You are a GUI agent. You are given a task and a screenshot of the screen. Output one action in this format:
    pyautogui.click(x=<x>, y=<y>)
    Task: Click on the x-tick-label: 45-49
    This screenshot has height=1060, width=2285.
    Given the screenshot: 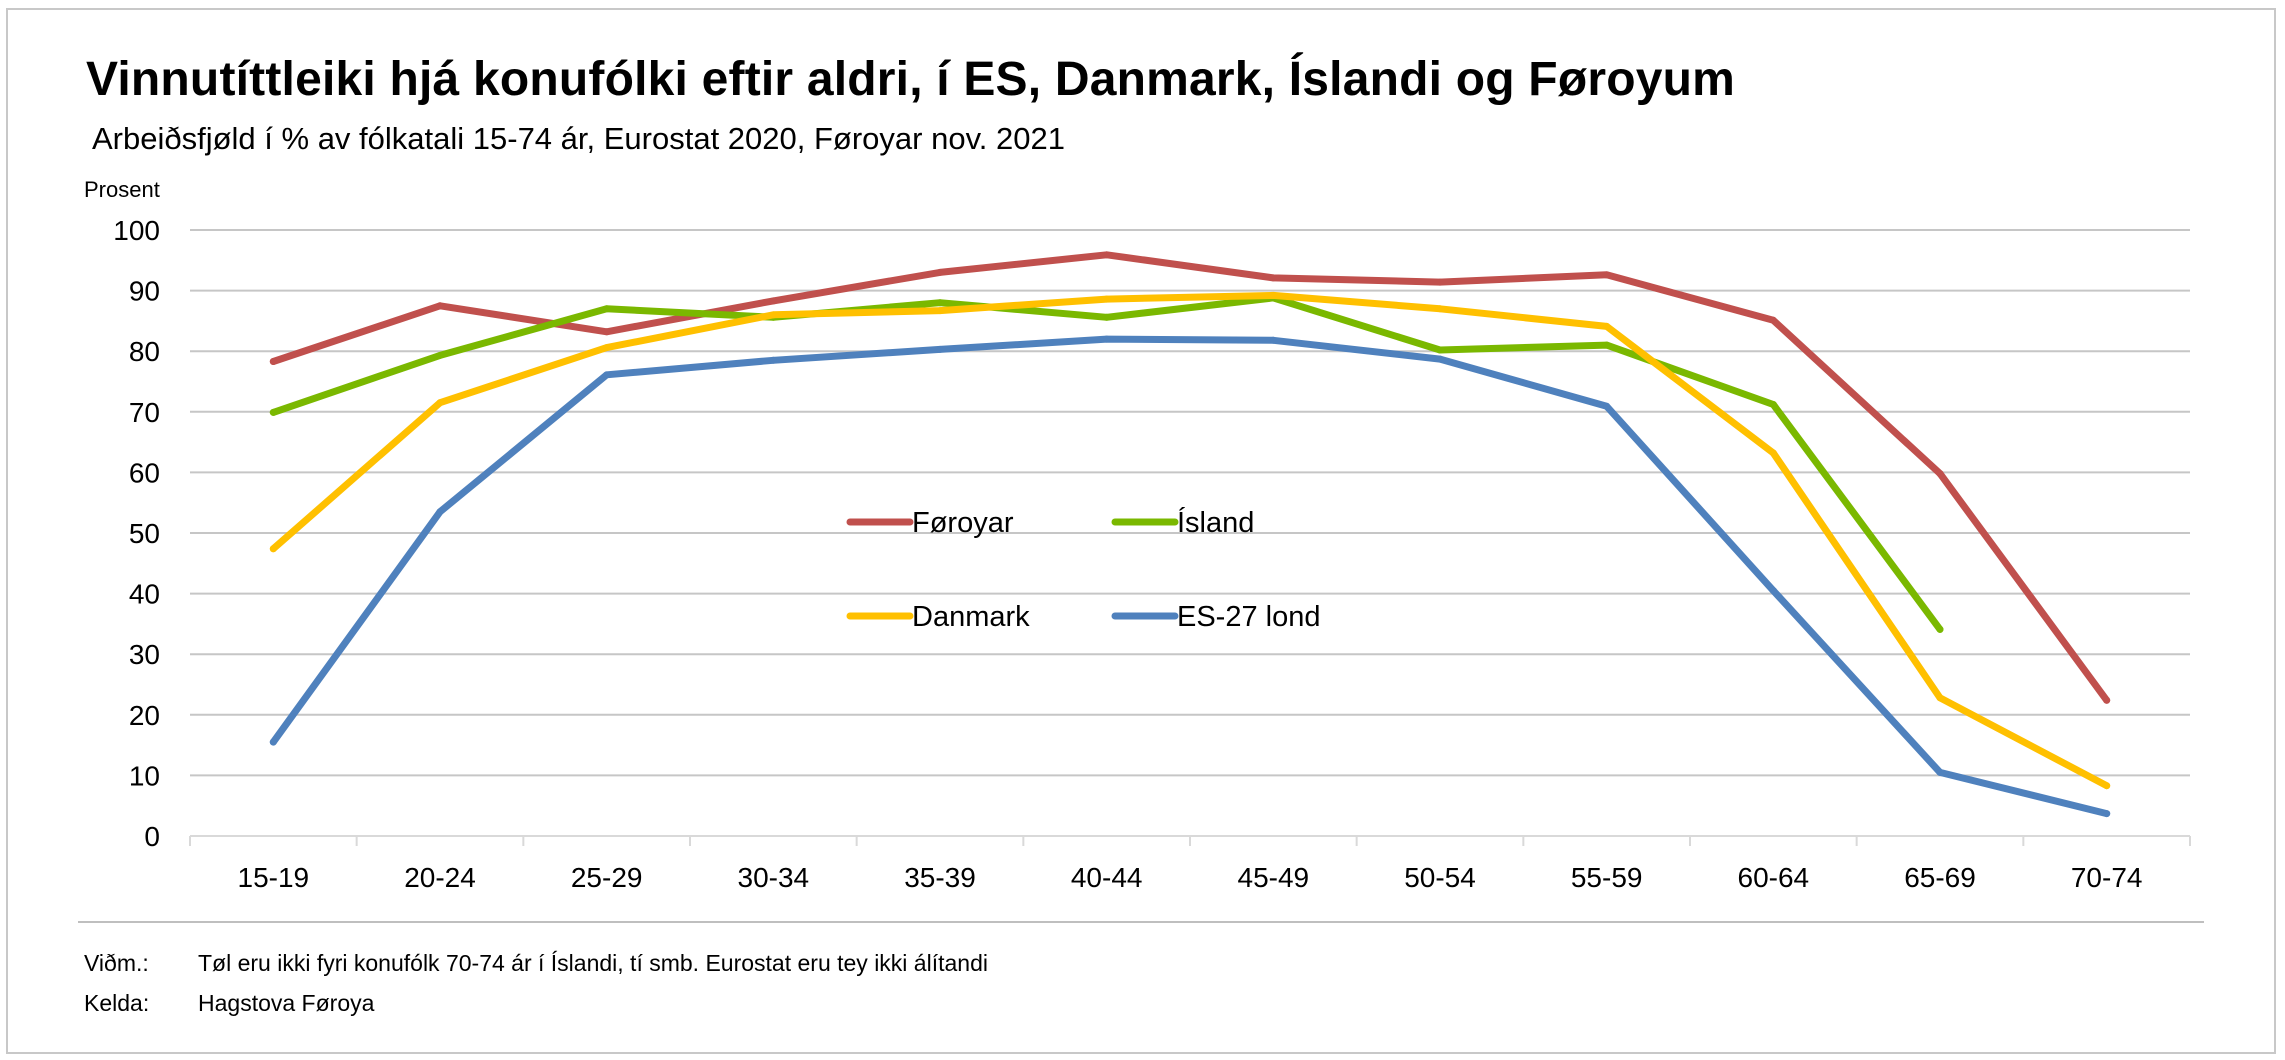 What is the action you would take?
    pyautogui.click(x=1274, y=877)
    